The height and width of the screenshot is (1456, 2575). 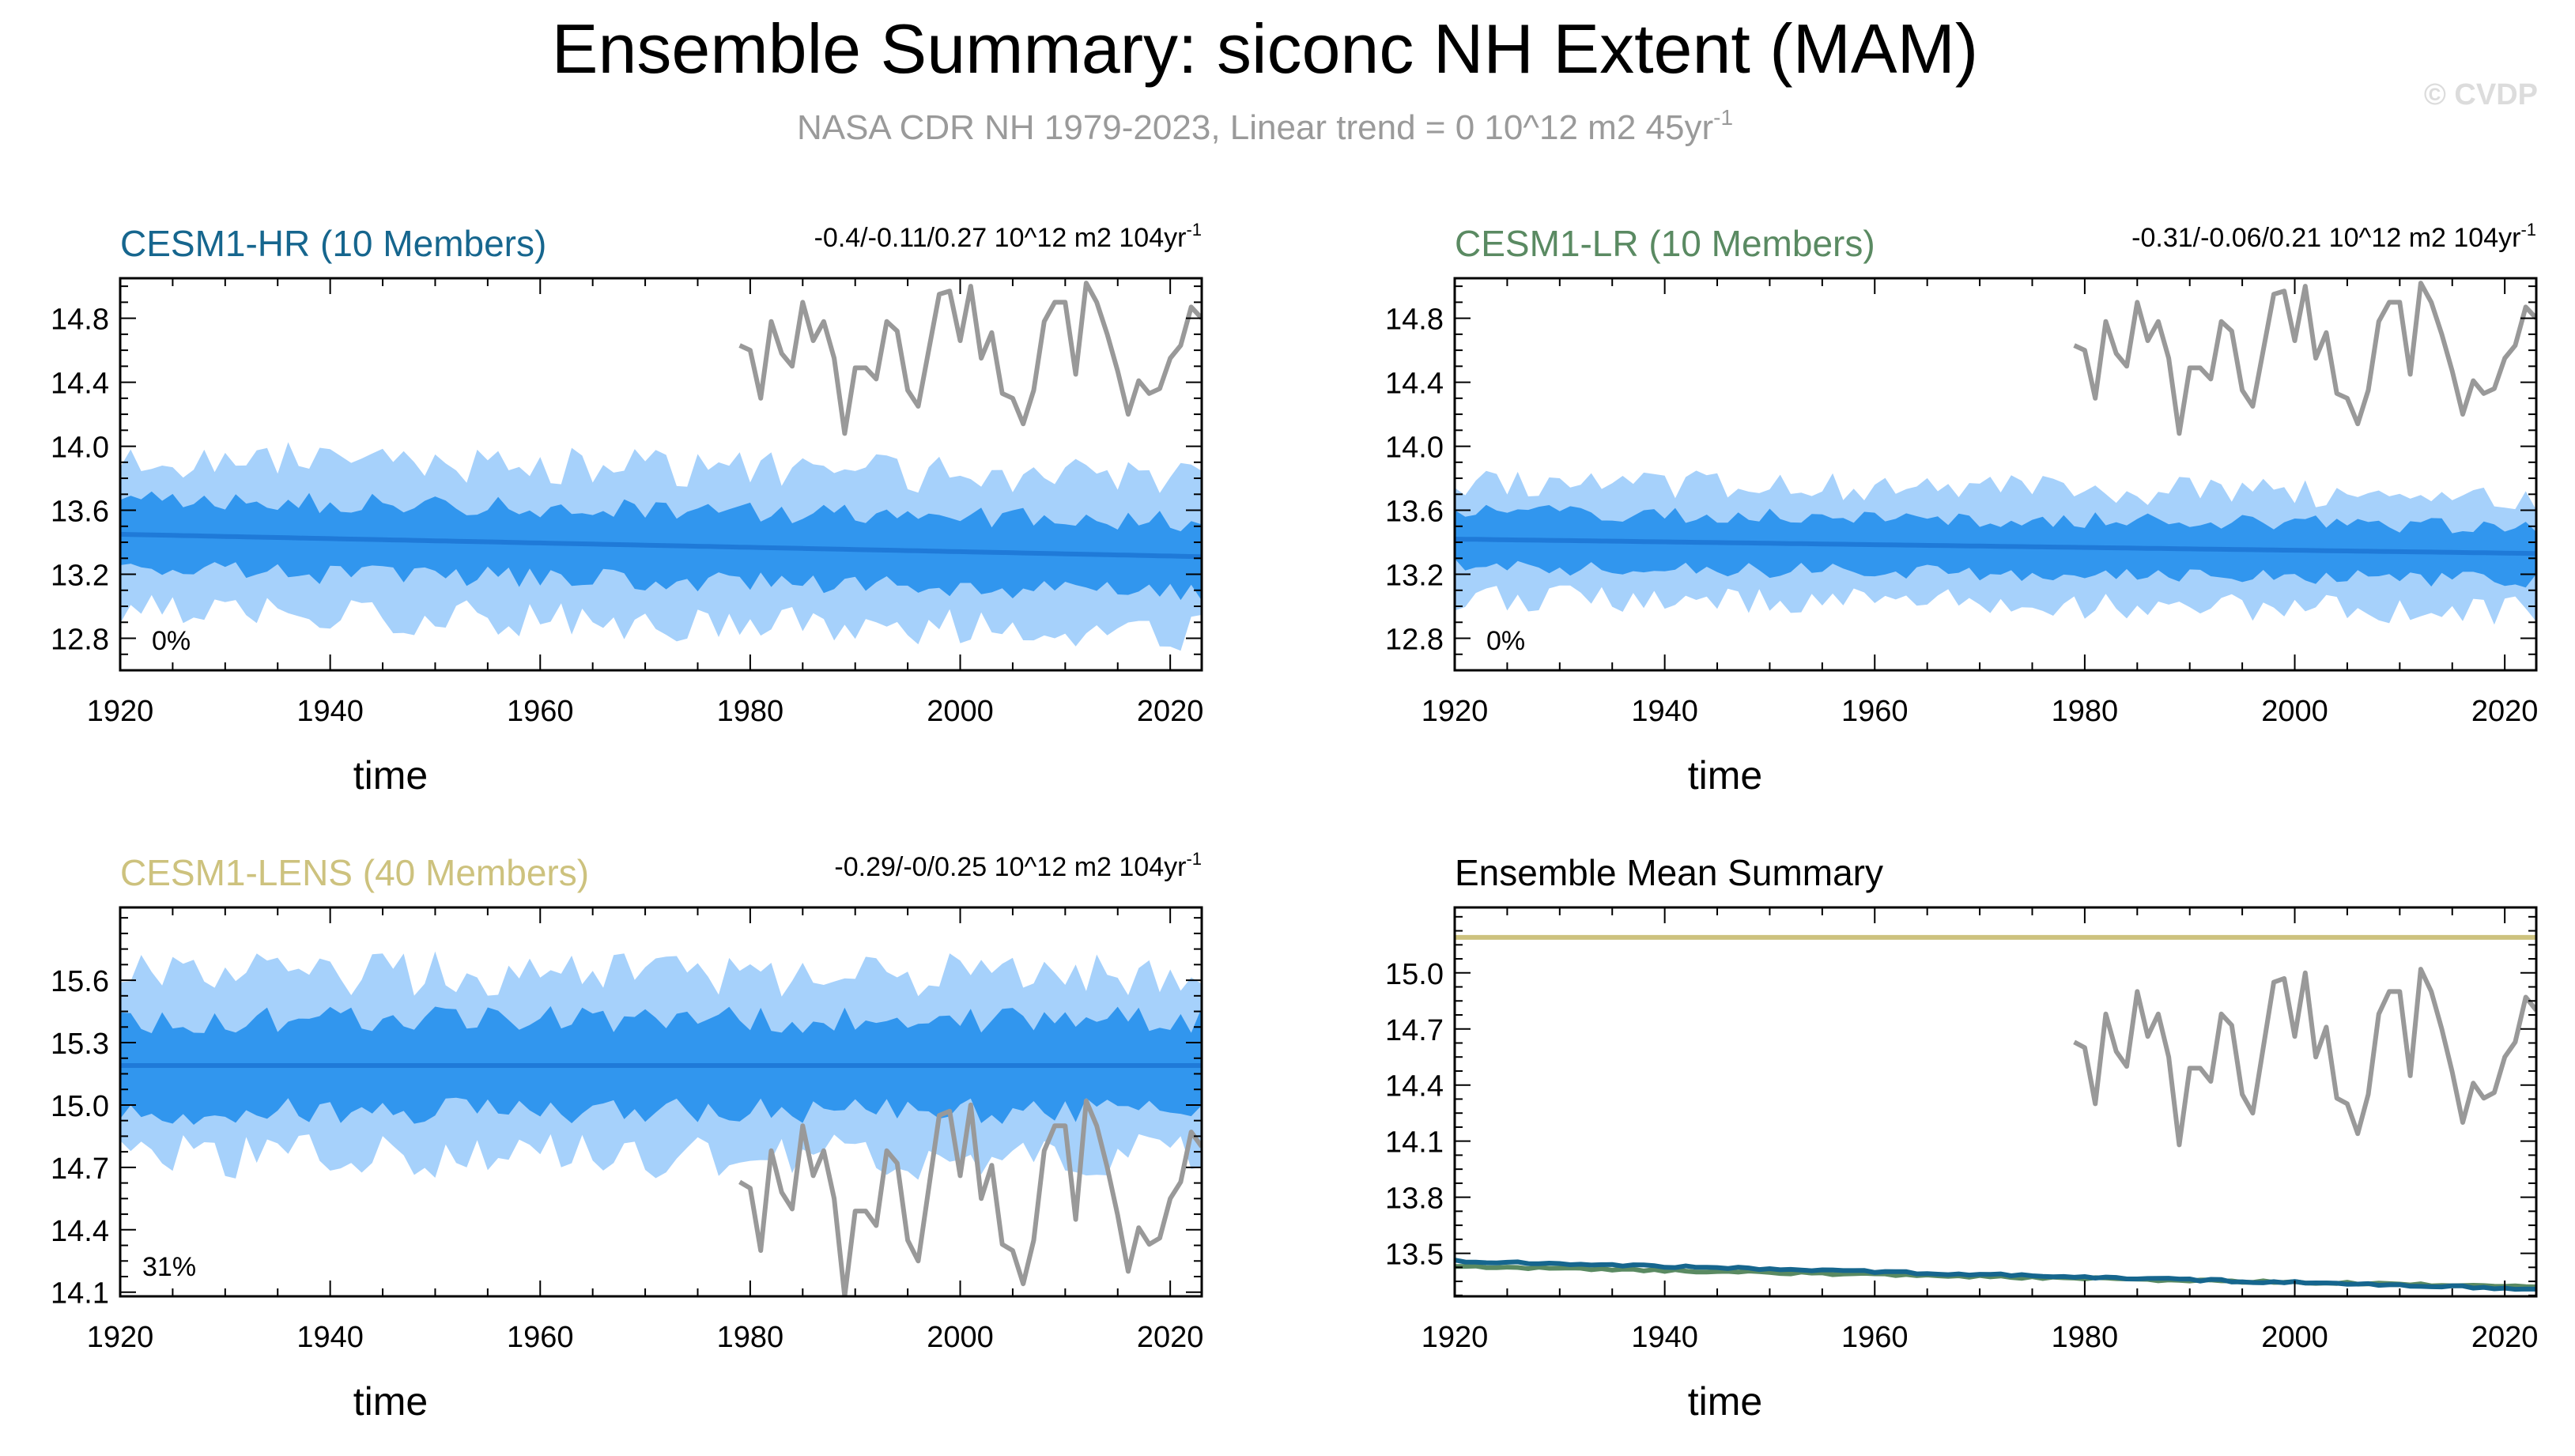 I want to click on panel-stats: -0.29/-0/0.25 10^12 m2 104yr-1, so click(x=1018, y=865).